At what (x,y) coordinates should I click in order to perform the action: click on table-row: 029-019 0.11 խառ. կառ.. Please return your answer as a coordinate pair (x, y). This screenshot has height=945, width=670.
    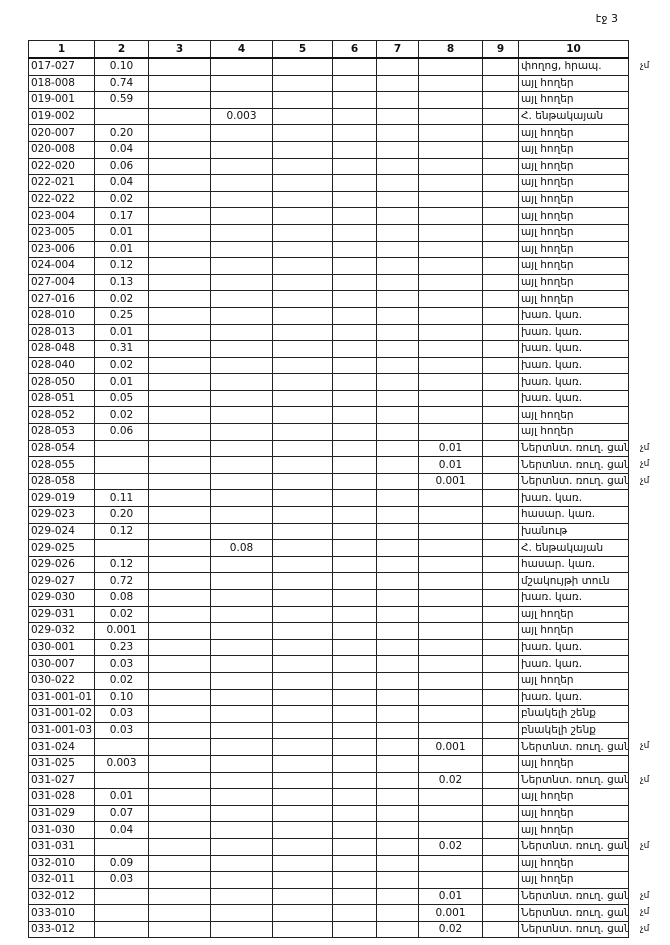
    Looking at the image, I should click on (328, 498).